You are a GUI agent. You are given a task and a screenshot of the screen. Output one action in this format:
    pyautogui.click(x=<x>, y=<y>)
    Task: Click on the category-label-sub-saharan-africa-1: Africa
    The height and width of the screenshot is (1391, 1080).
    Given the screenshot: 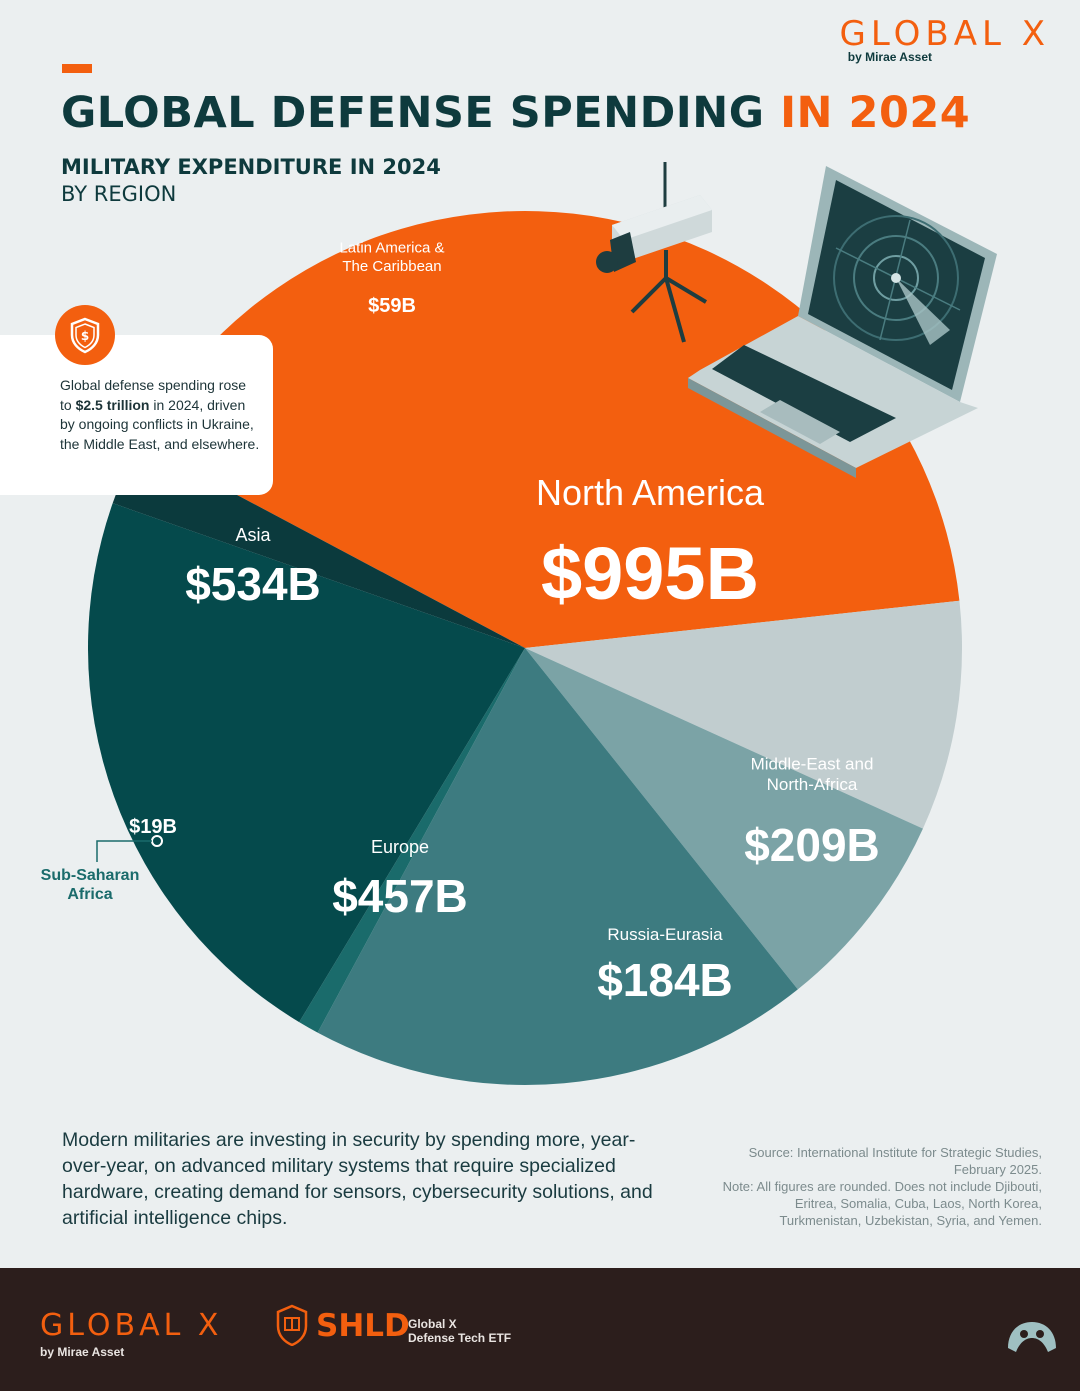 What is the action you would take?
    pyautogui.click(x=89, y=894)
    